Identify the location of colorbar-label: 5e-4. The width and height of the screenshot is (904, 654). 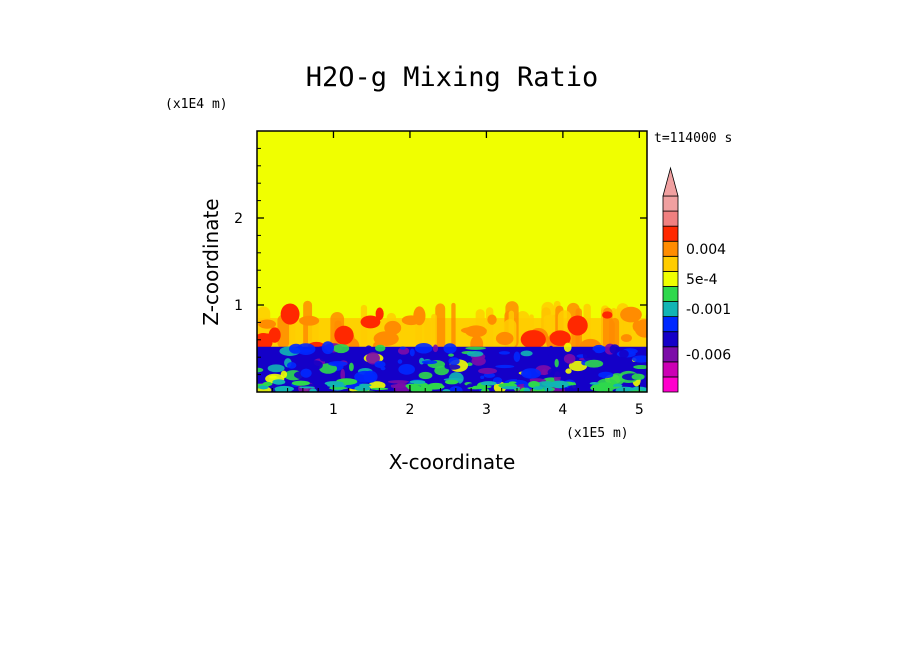
(702, 280).